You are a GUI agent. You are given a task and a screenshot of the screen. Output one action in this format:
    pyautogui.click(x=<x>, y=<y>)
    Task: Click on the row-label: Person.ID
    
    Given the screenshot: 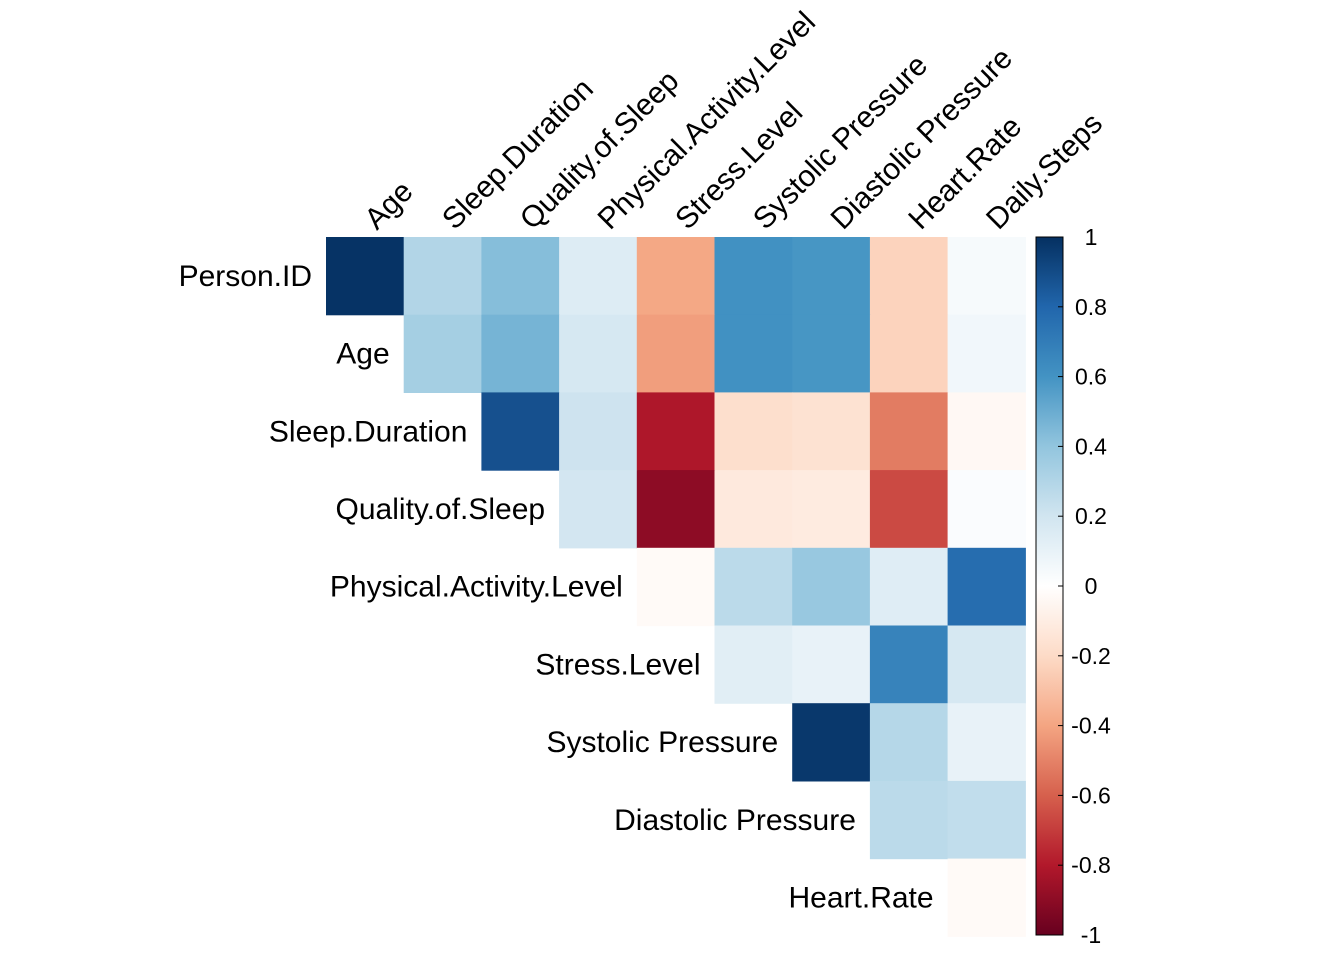 What is the action you would take?
    pyautogui.click(x=245, y=276)
    